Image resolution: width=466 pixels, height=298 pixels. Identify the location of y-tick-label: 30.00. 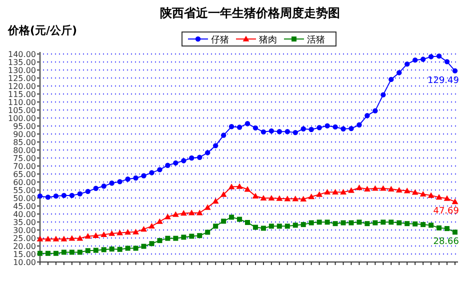
(24, 230).